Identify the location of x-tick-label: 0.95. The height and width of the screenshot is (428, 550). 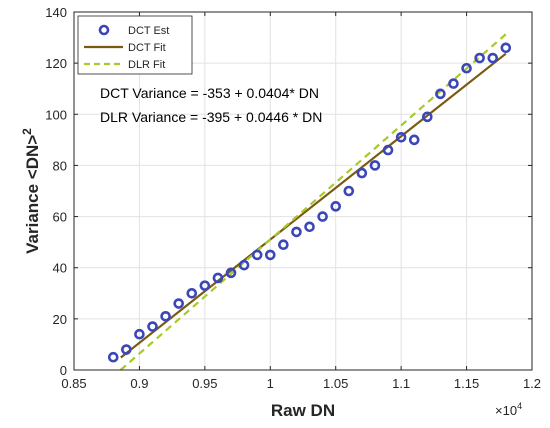
(204, 383).